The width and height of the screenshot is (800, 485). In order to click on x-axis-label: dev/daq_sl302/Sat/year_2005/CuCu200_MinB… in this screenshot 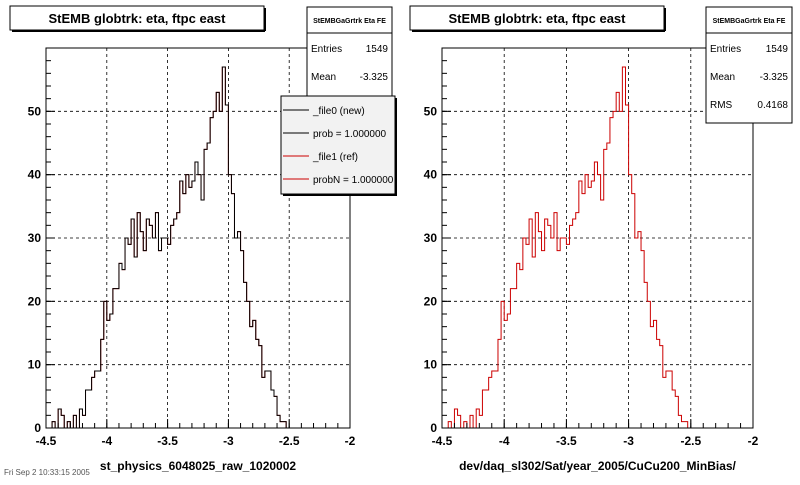, I will do `click(597, 466)`.